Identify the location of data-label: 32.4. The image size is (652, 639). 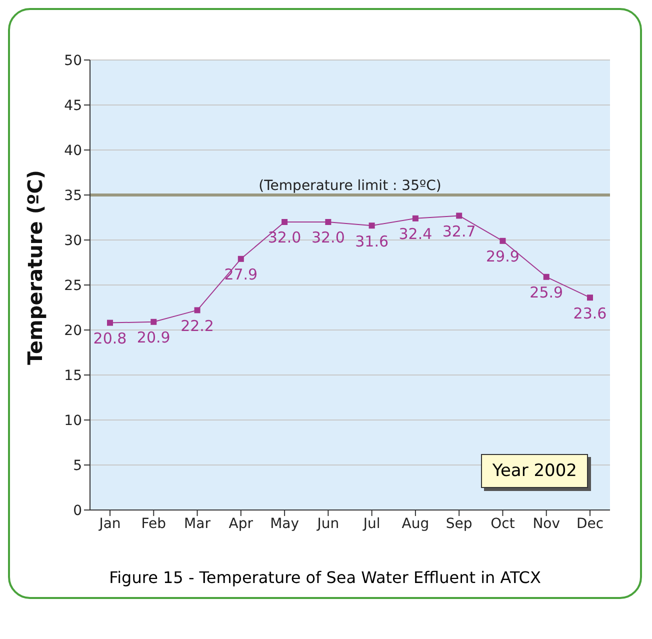
(415, 234).